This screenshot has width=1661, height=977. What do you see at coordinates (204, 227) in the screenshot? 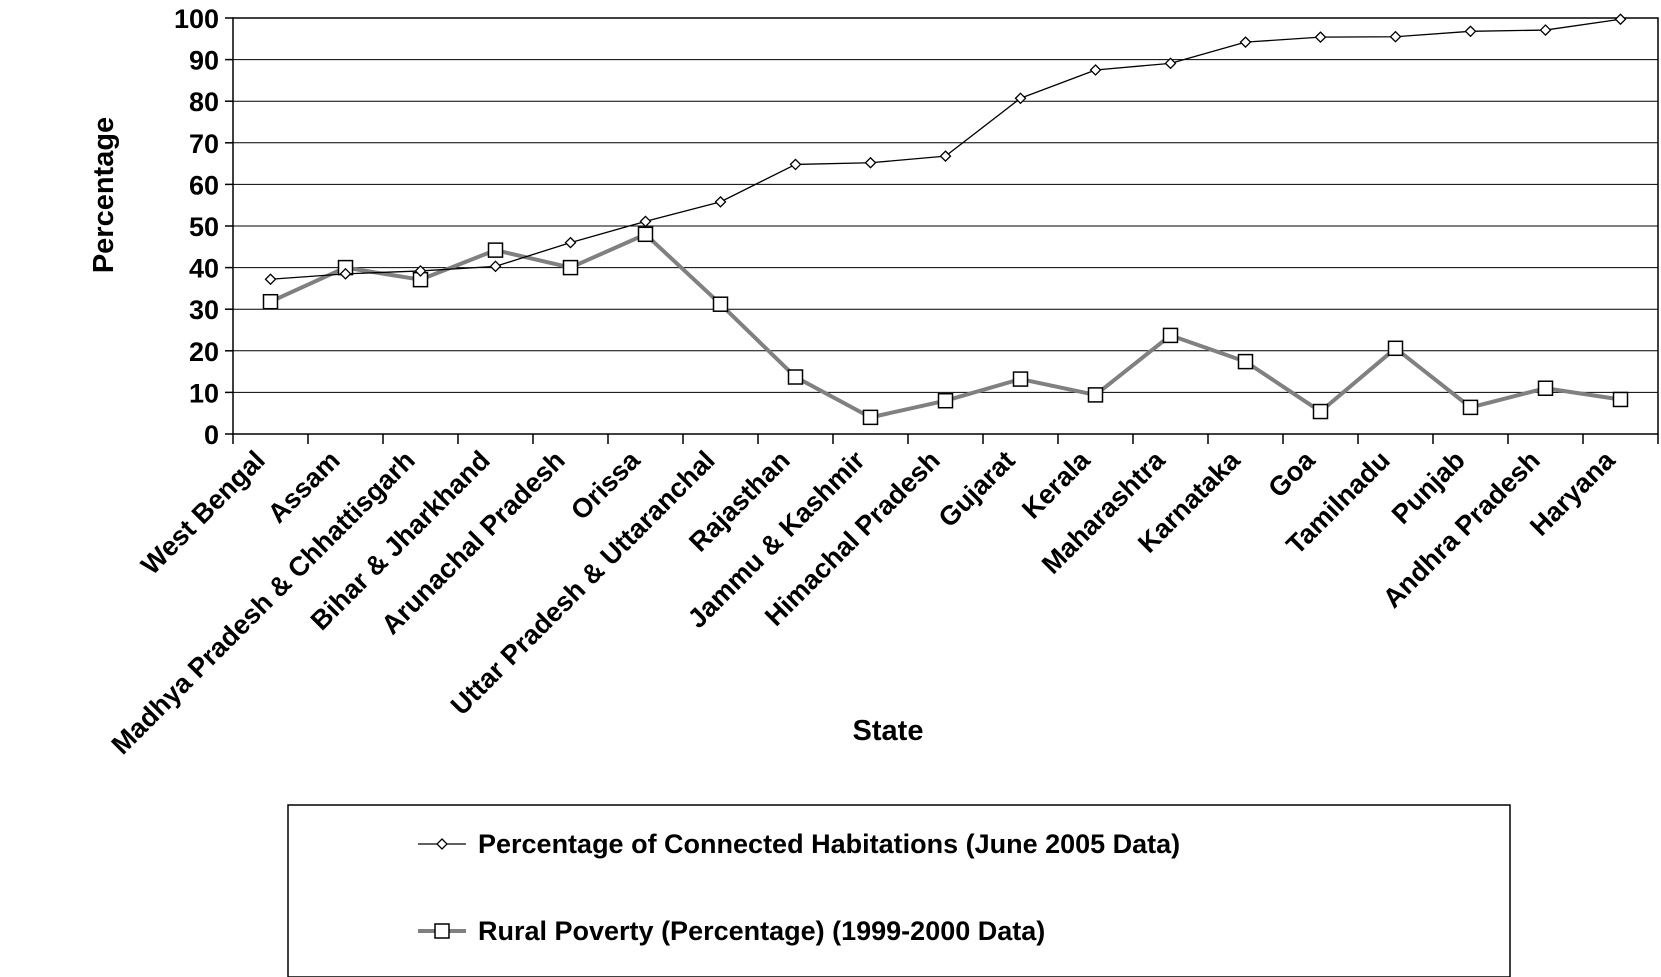
I see `y-tick-label: 50` at bounding box center [204, 227].